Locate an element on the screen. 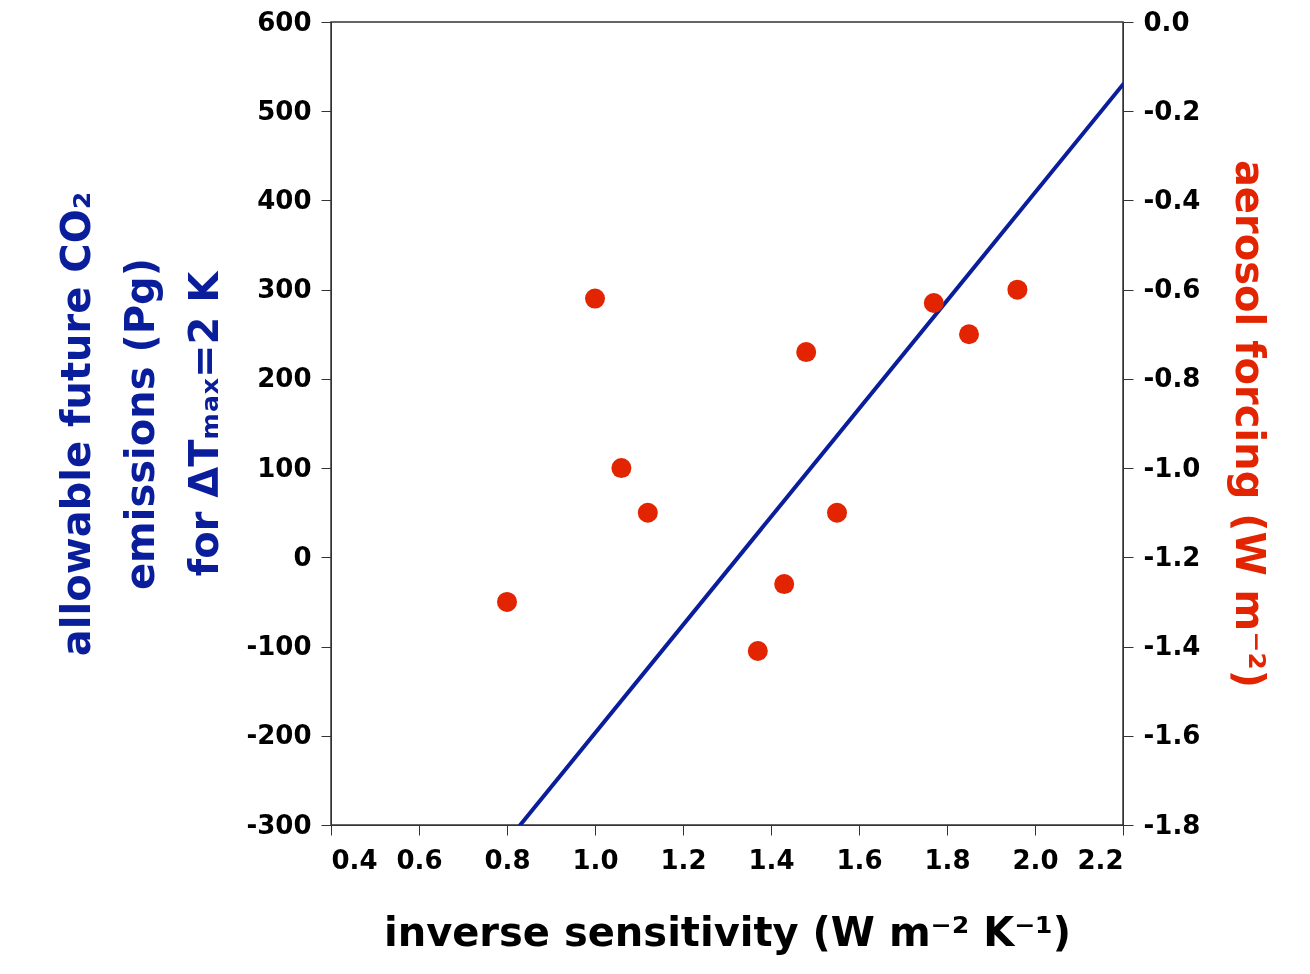  y-tick-label: -200 is located at coordinates (279, 735).